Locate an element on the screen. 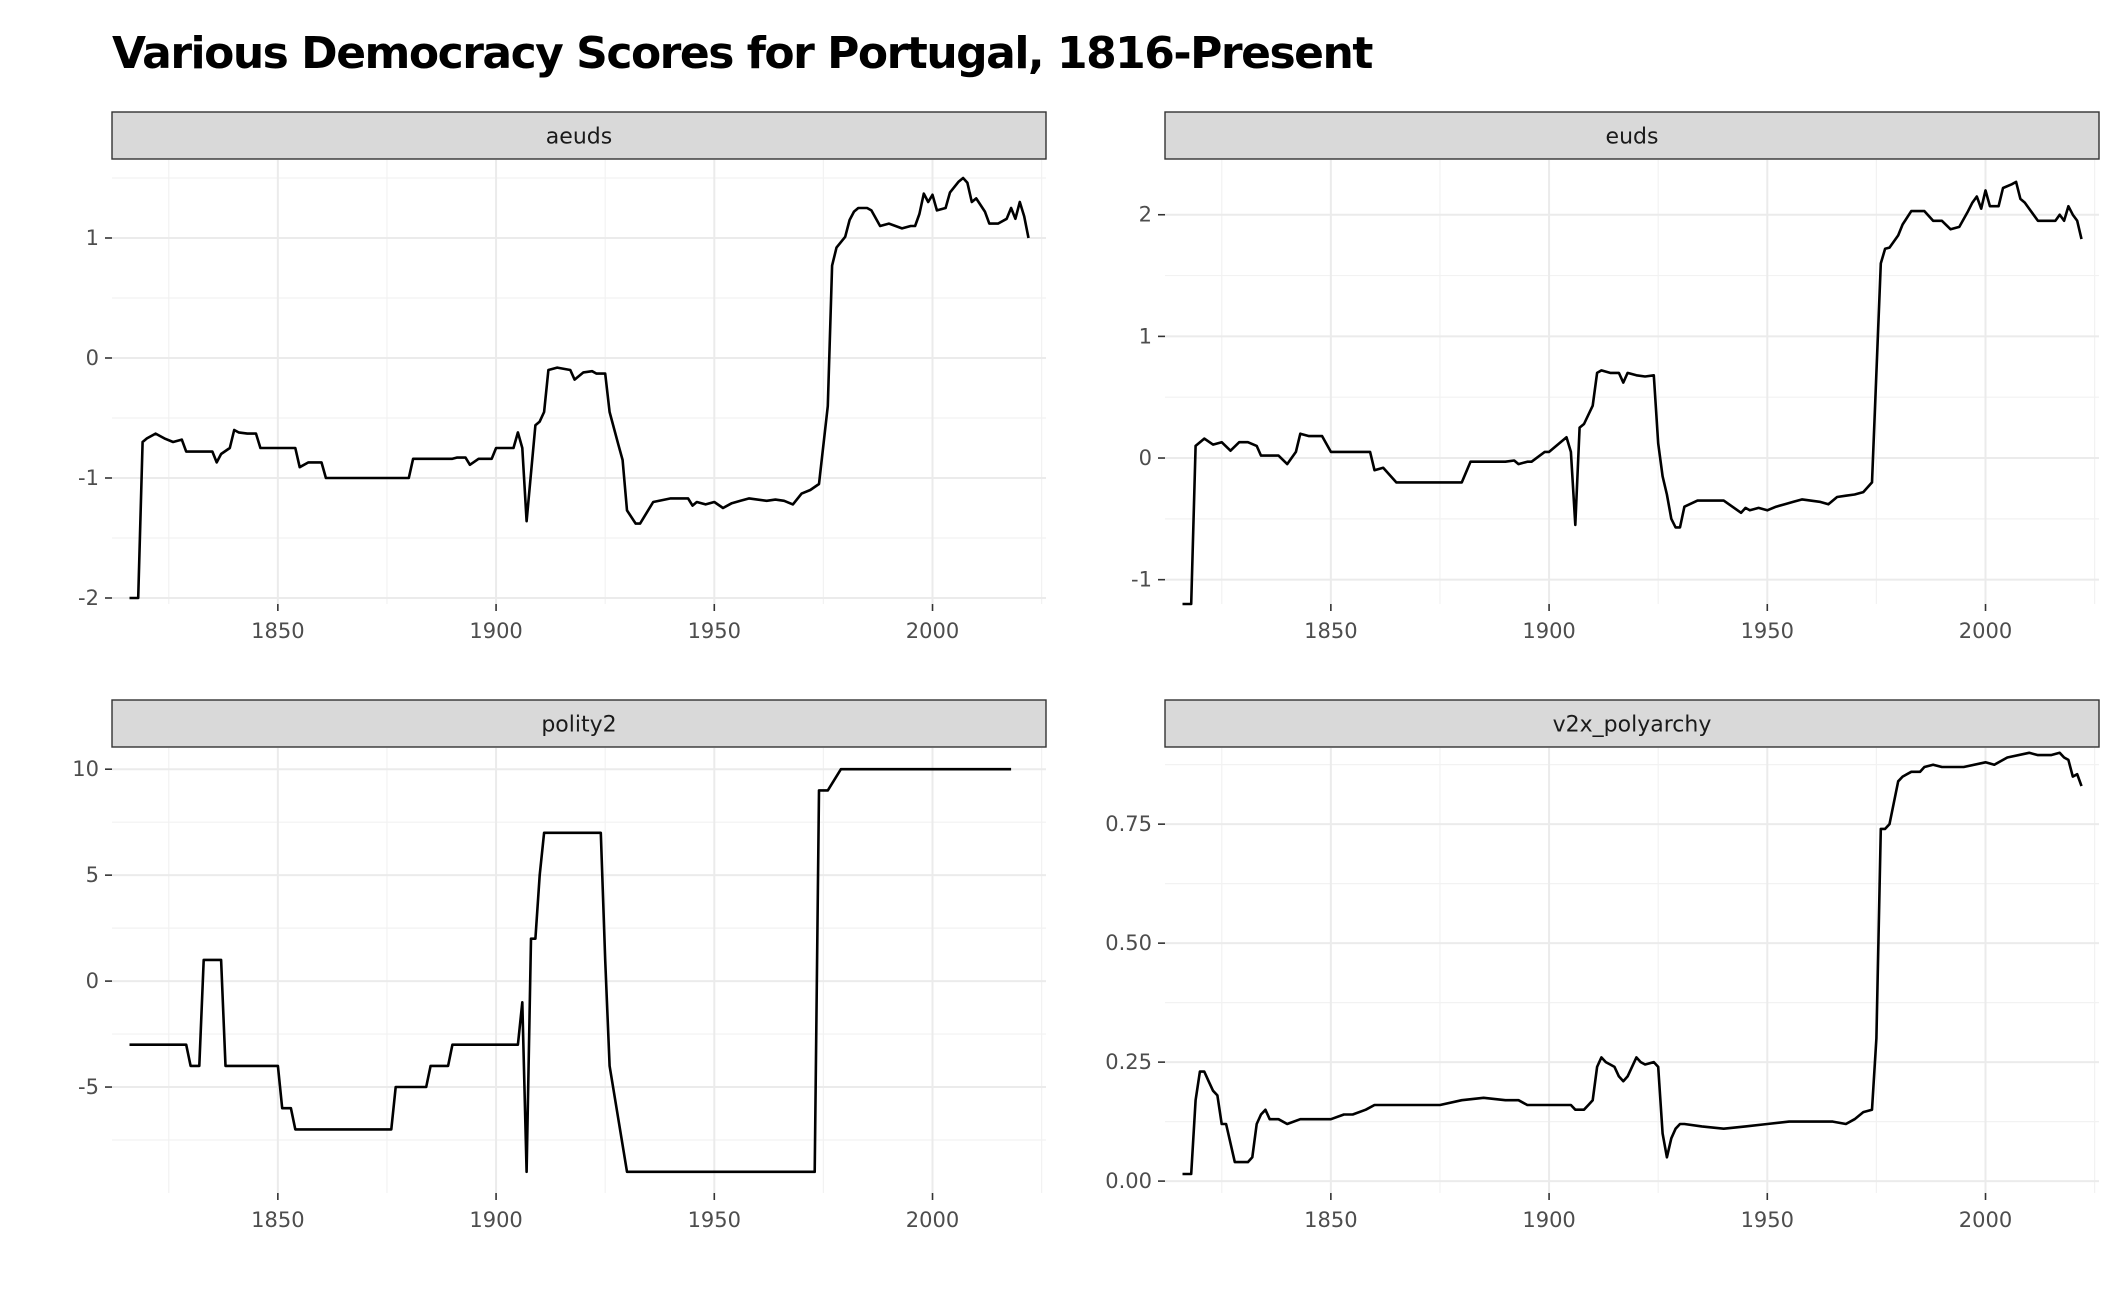 This screenshot has height=1305, width=2112. y-tick-label: -5 is located at coordinates (88, 1087).